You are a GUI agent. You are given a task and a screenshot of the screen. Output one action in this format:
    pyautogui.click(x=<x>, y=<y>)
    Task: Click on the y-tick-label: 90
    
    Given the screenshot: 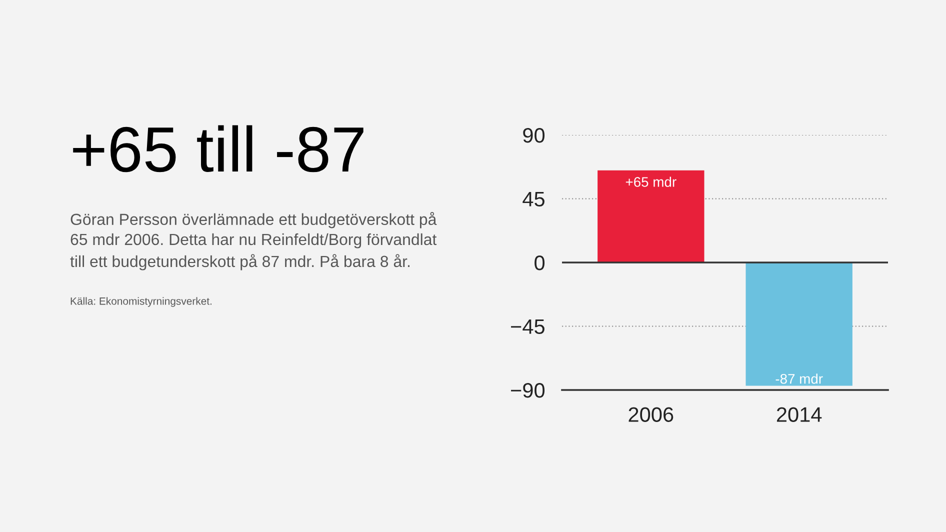 What is the action you would take?
    pyautogui.click(x=534, y=135)
    